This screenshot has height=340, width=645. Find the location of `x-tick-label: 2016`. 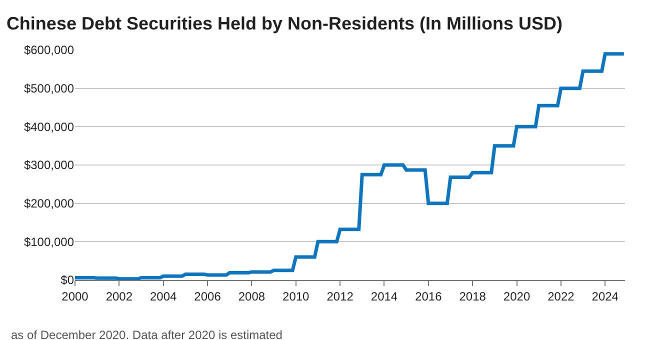

x-tick-label: 2016 is located at coordinates (428, 296).